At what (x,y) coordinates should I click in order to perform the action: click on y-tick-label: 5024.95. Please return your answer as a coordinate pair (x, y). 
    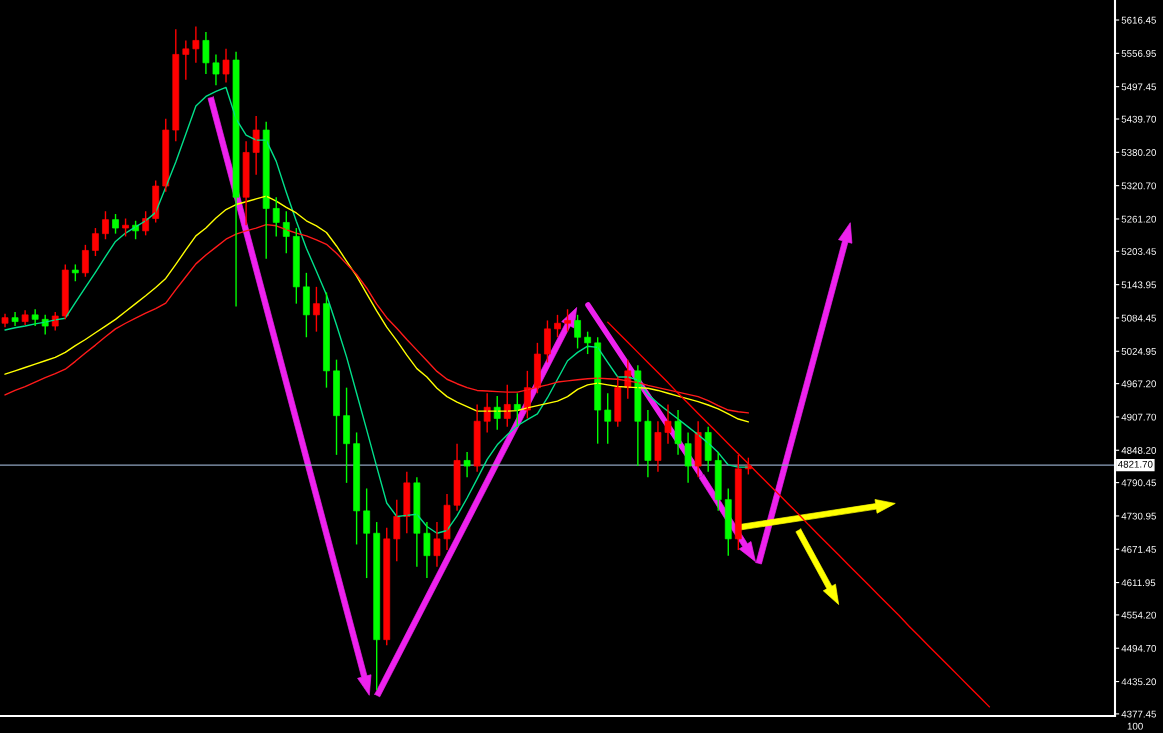
    Looking at the image, I should click on (1138, 351).